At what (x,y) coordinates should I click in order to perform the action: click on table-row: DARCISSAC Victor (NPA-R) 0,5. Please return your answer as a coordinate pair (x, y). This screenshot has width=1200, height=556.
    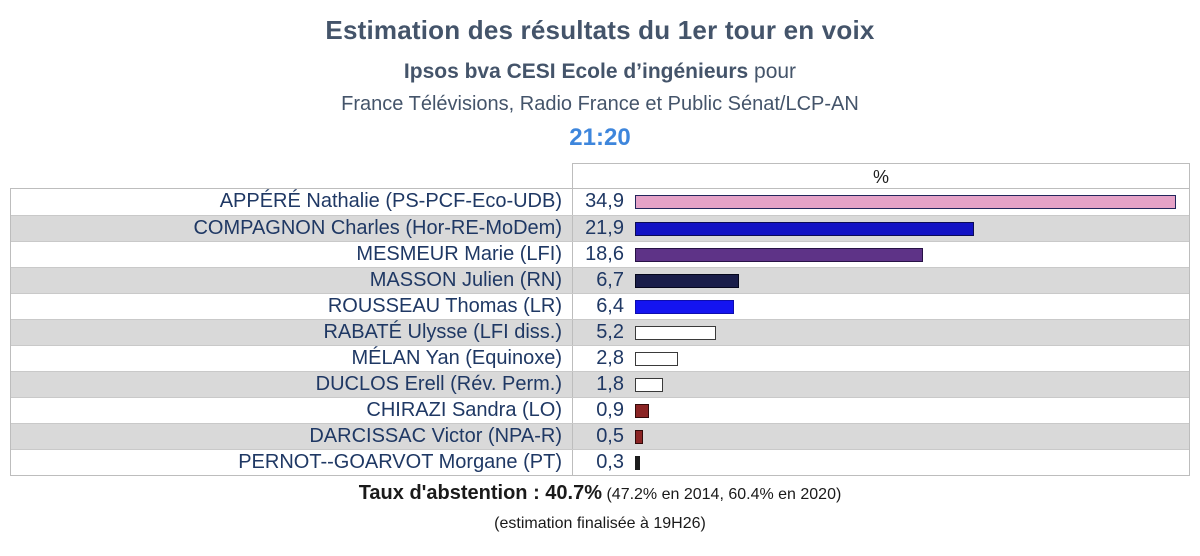
    Looking at the image, I should click on (600, 436).